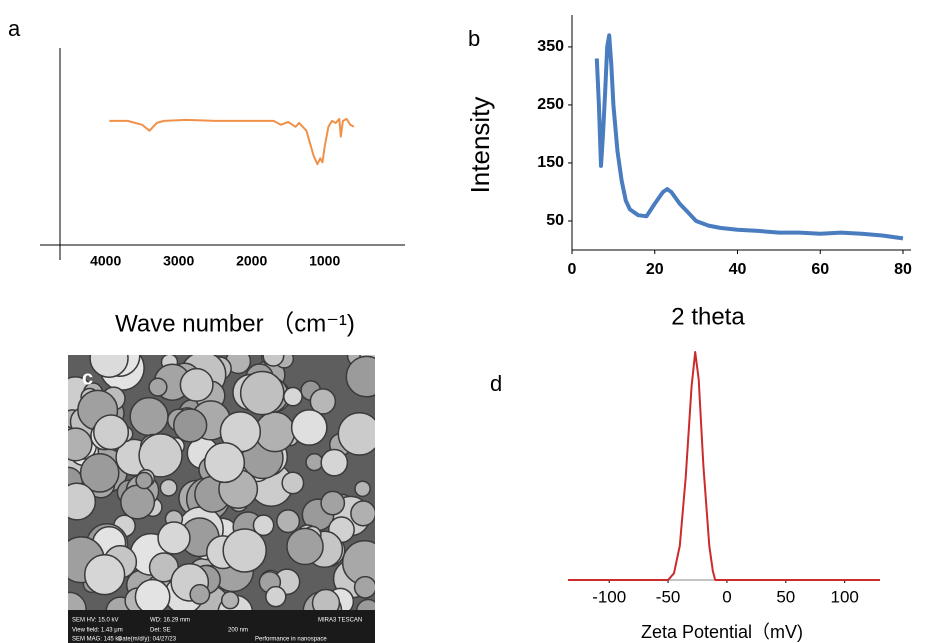 Image resolution: width=934 pixels, height=643 pixels. What do you see at coordinates (785, 596) in the screenshot?
I see `x-tick-label: 50` at bounding box center [785, 596].